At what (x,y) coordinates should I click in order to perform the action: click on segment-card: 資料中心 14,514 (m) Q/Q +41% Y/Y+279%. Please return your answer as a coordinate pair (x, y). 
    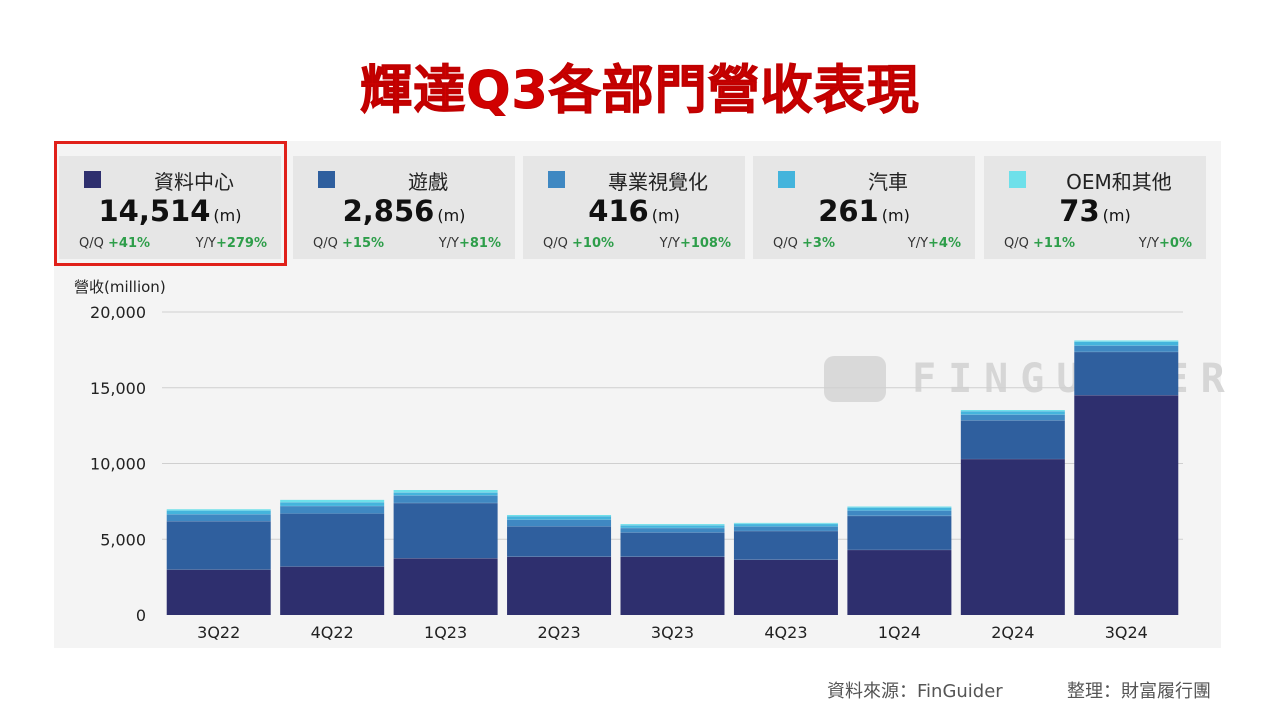
    Looking at the image, I should click on (170, 207).